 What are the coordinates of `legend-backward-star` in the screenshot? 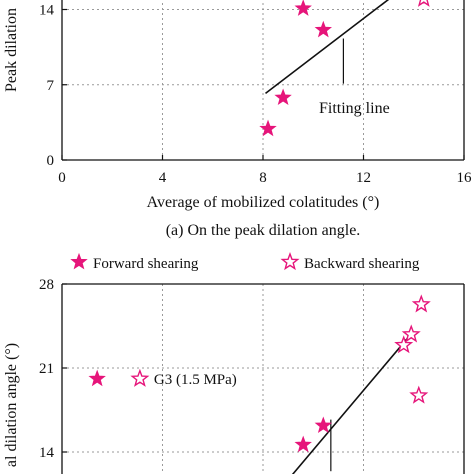 It's located at (290, 261).